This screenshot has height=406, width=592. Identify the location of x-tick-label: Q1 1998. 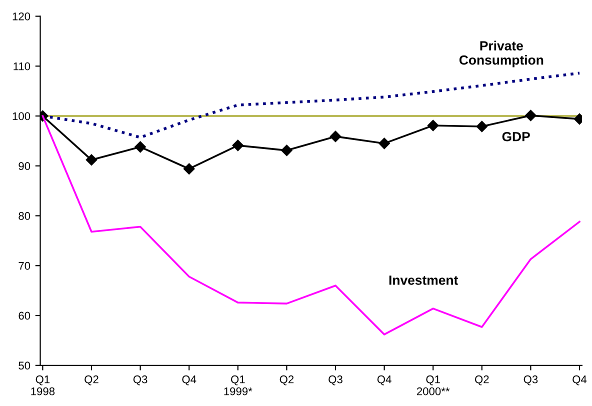
(43, 385).